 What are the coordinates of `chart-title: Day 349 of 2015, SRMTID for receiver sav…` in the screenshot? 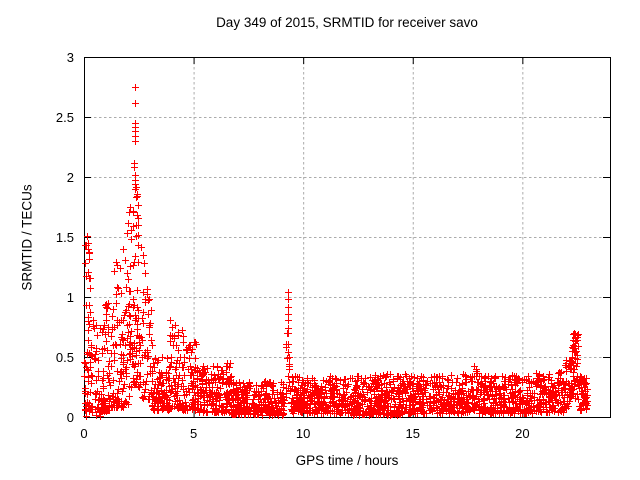 It's located at (347, 22).